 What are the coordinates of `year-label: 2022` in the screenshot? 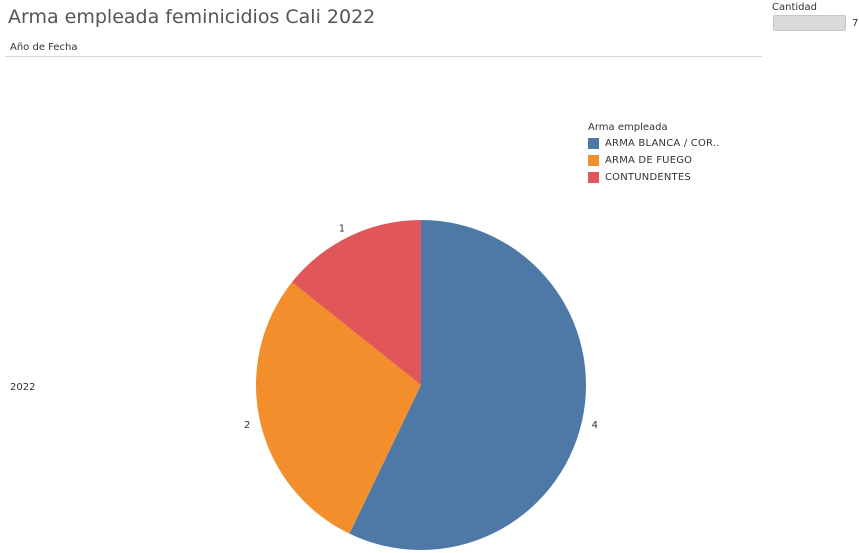 It's located at (23, 387).